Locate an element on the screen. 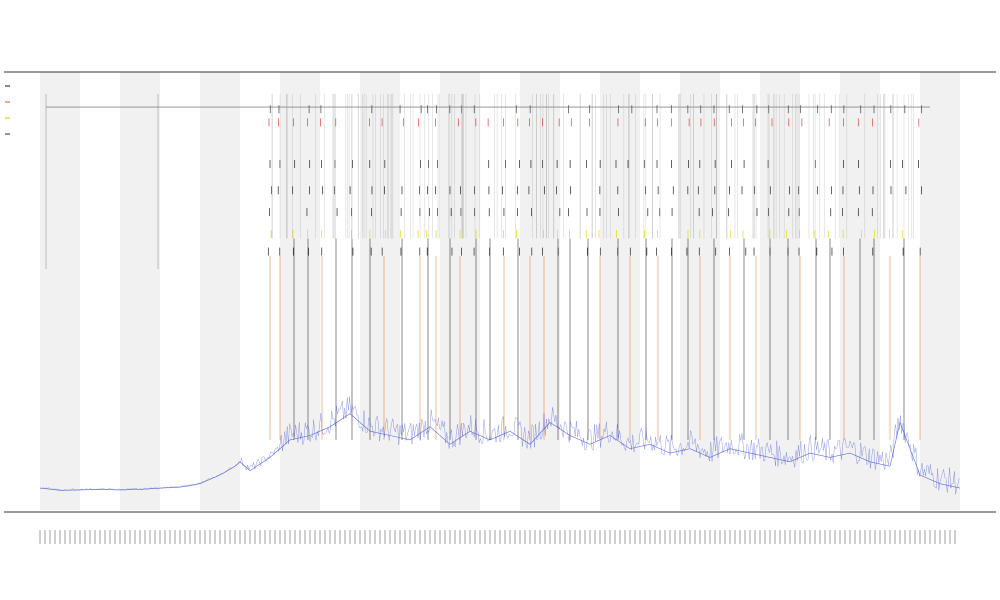 The width and height of the screenshot is (1000, 600). legend is located at coordinates (7, 110).